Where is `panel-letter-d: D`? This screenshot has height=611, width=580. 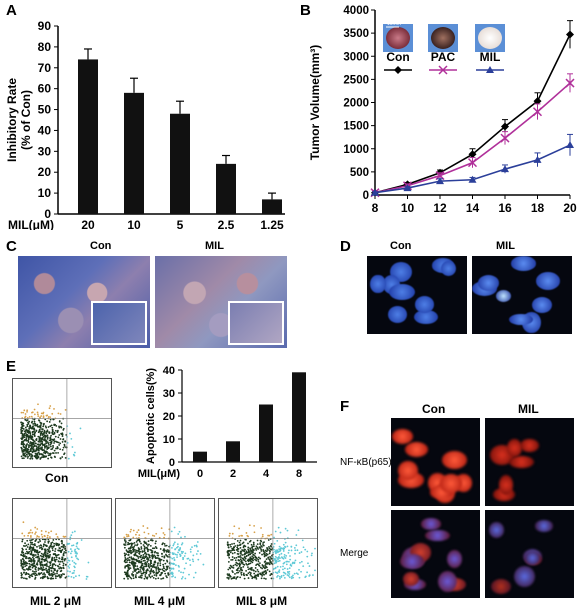 panel-letter-d: D is located at coordinates (345, 246).